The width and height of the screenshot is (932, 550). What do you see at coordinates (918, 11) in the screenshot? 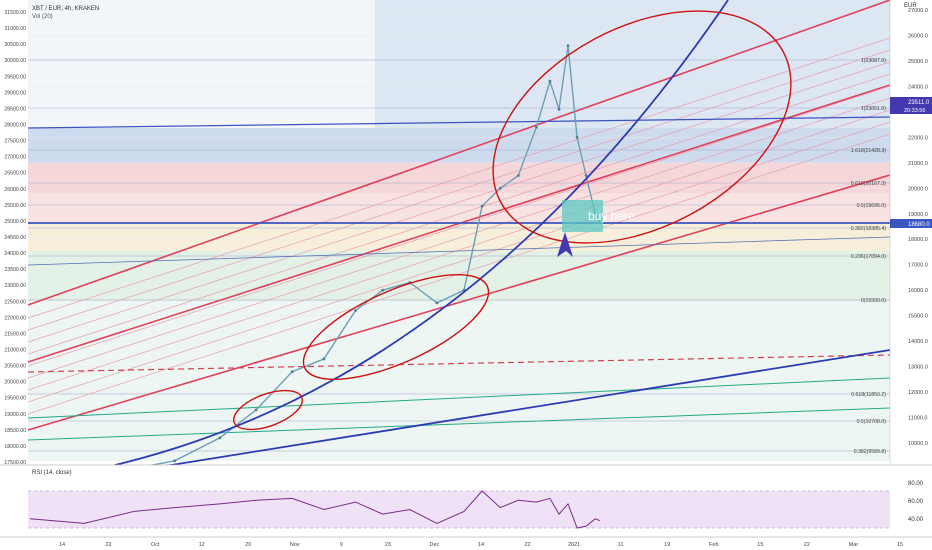
I see `right-tick-label: 27000.0` at bounding box center [918, 11].